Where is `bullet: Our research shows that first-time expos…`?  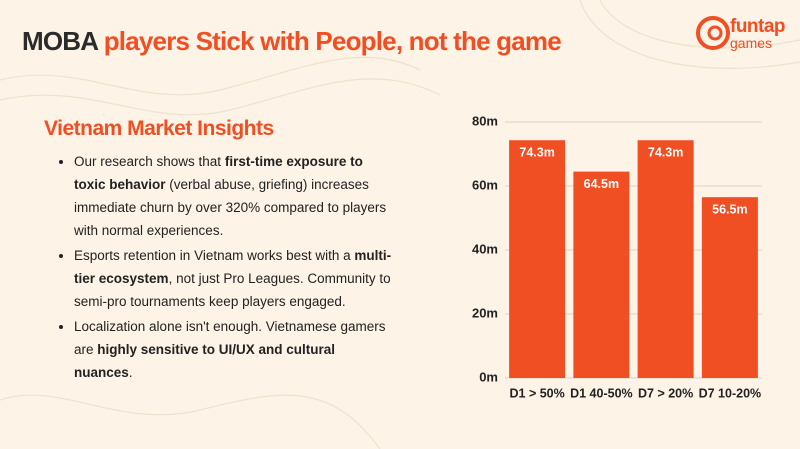
bullet: Our research shows that first-time expos… is located at coordinates (235, 196).